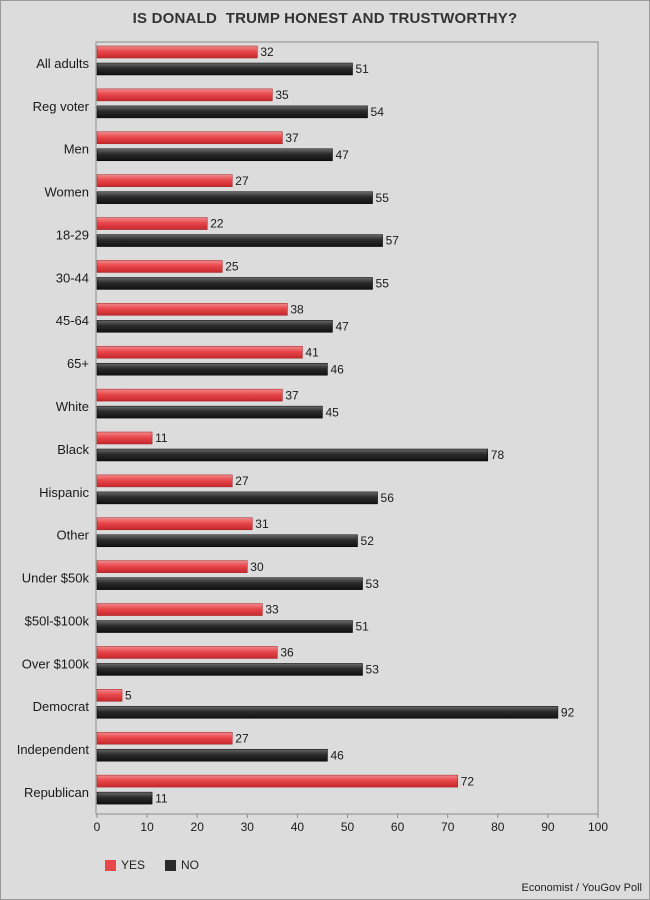 The image size is (650, 900). Describe the element at coordinates (351, 824) in the screenshot. I see `x-axis: 0 10 20 30 40 50 60 70 80 90 100` at that location.